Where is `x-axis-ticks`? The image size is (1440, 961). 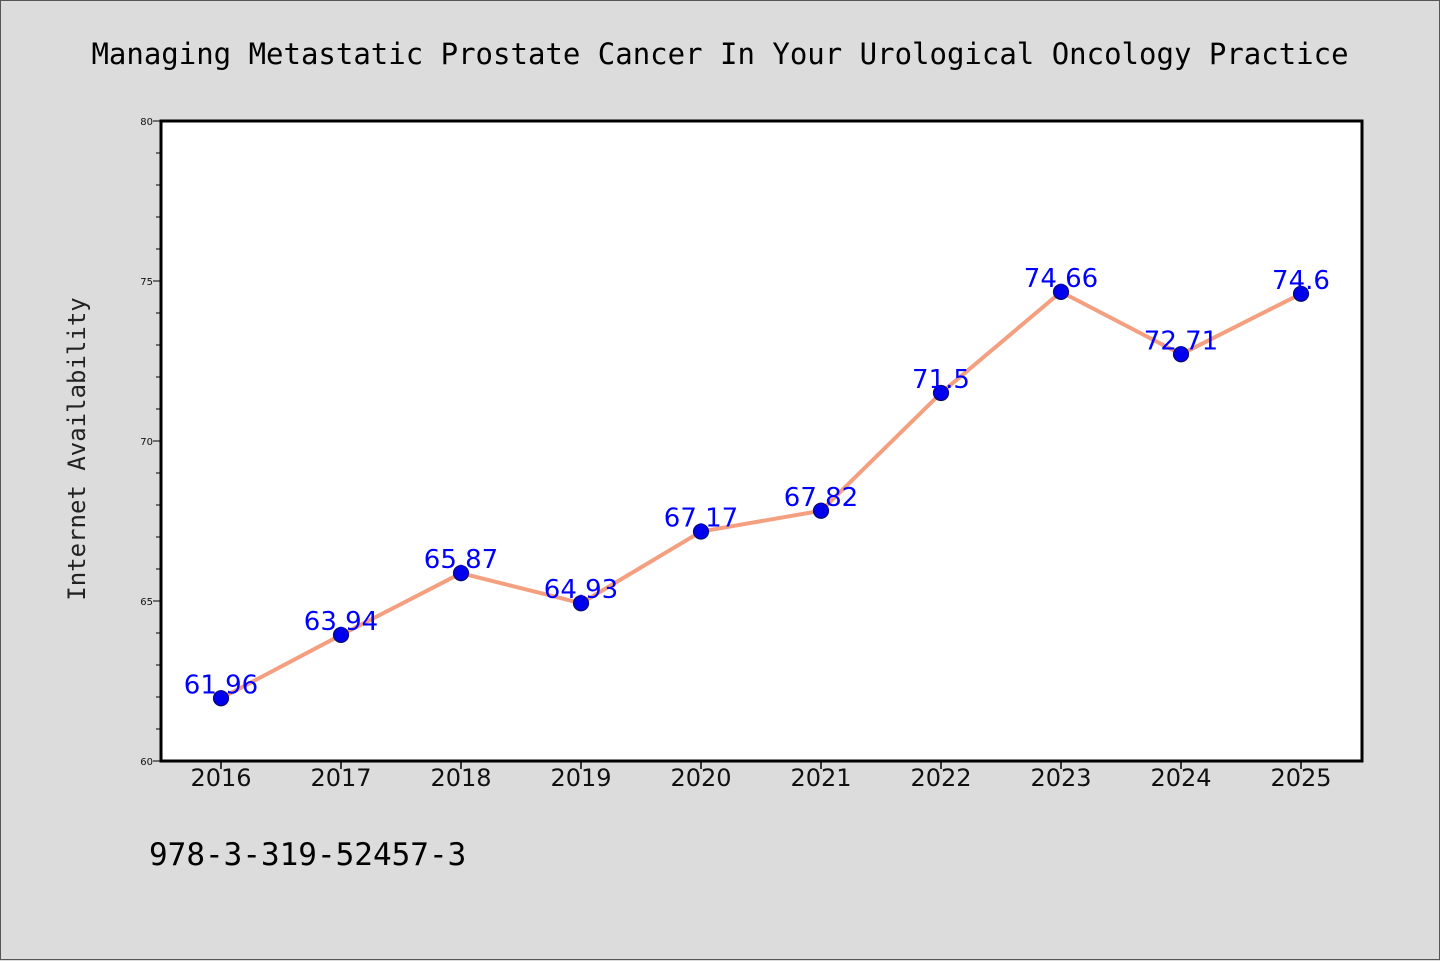
x-axis-ticks is located at coordinates (761, 765).